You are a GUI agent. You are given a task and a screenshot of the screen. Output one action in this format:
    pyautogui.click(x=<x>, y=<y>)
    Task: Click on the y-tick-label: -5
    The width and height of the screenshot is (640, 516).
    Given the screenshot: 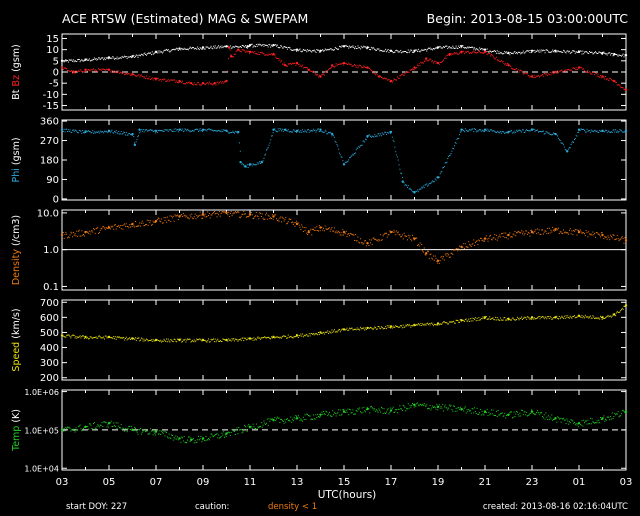 What is the action you would take?
    pyautogui.click(x=54, y=84)
    